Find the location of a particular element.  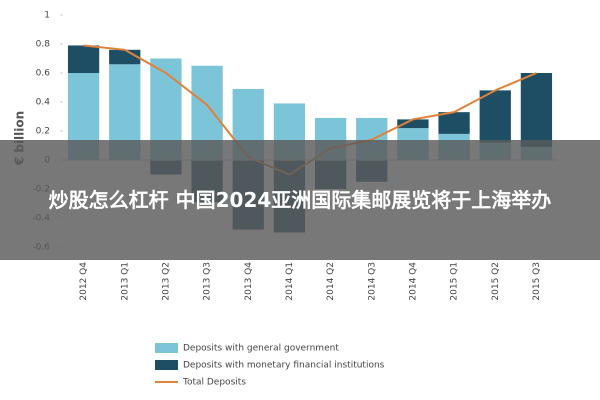

x-tick-label: 2013 Q2 is located at coordinates (166, 281).